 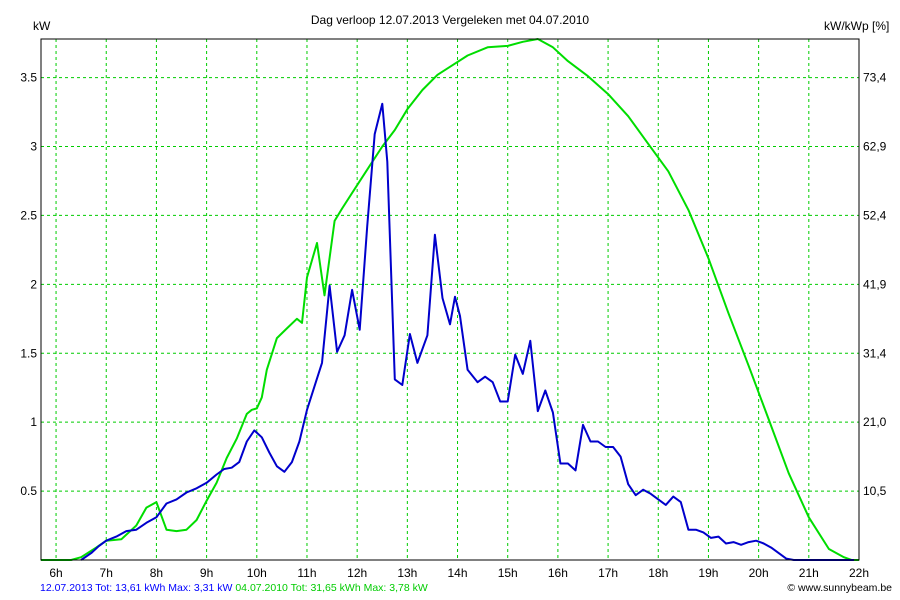 What do you see at coordinates (658, 573) in the screenshot?
I see `x-tick-label: 18h` at bounding box center [658, 573].